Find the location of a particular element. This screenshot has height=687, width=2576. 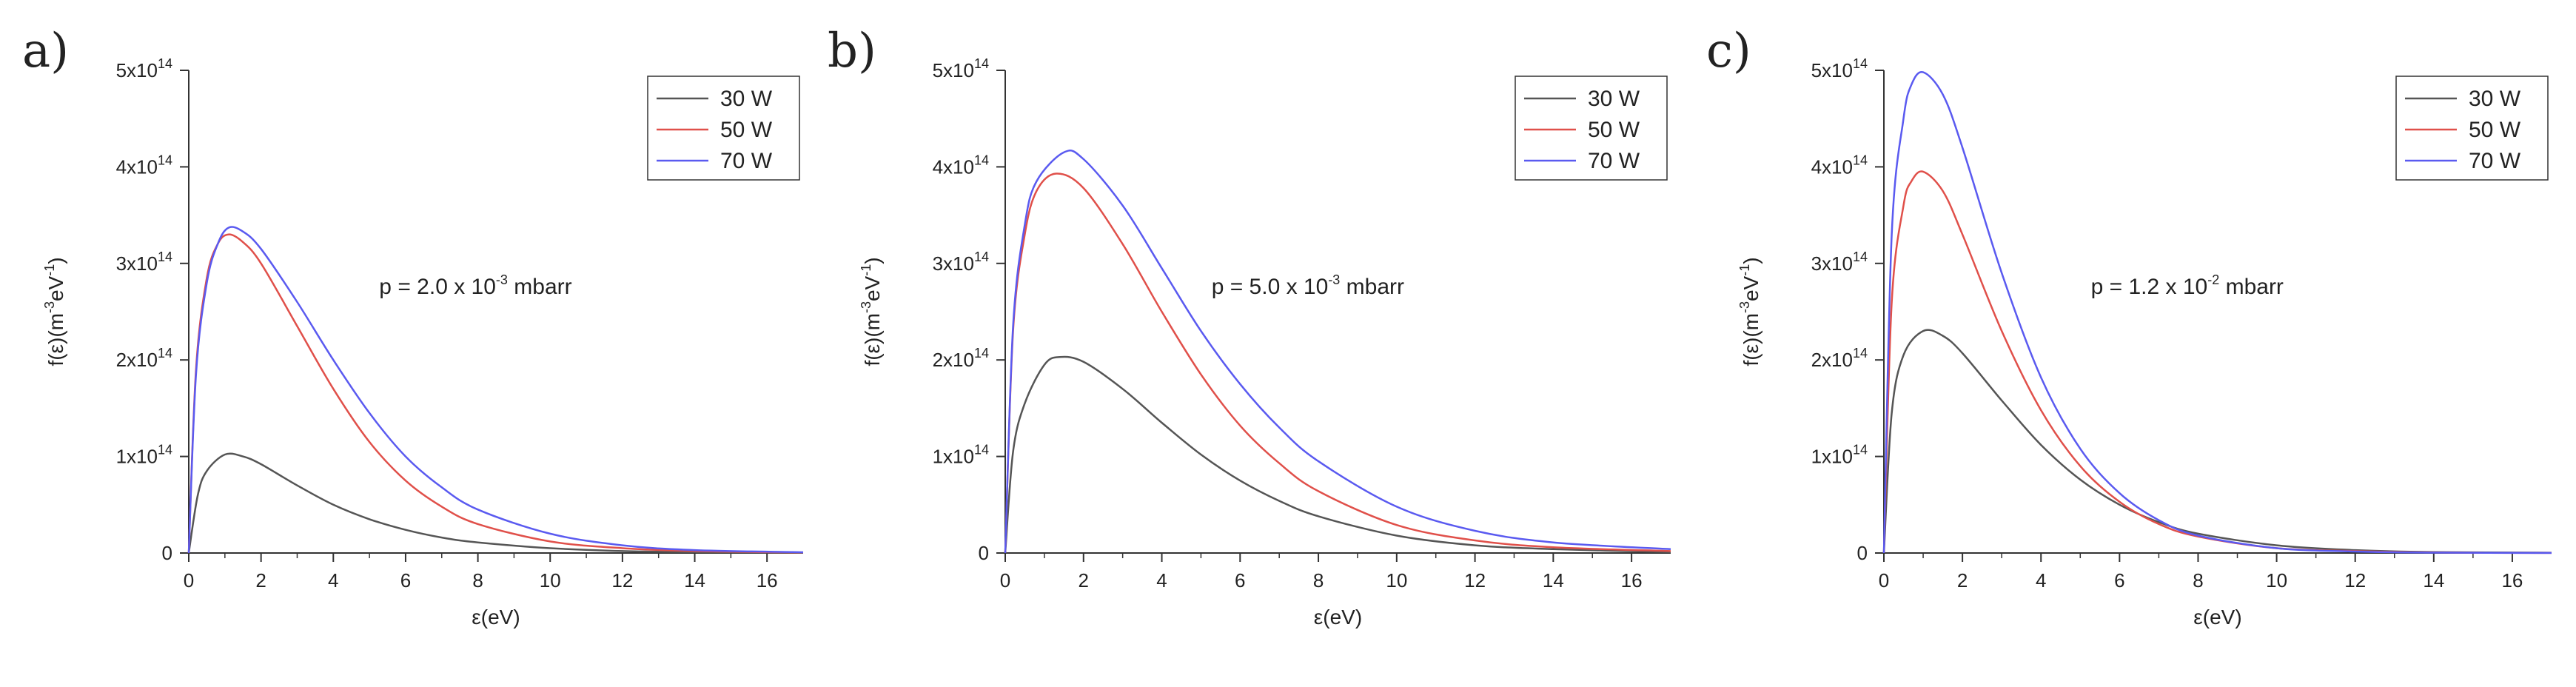

legend-label: 70 W is located at coordinates (1614, 161).